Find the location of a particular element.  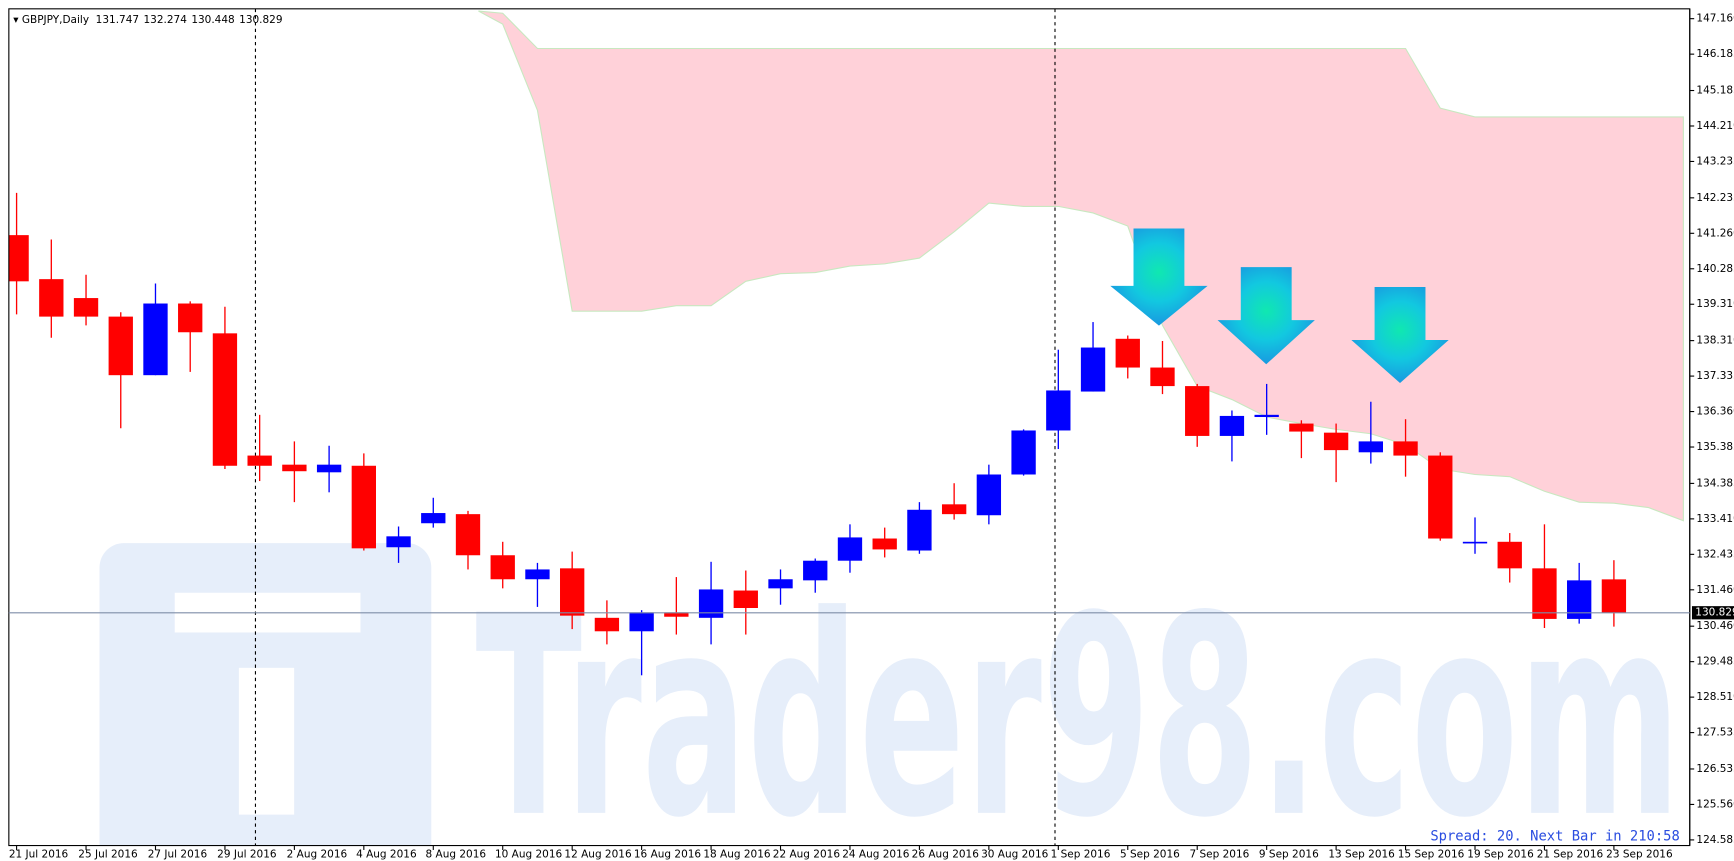

x-tick-label: 22 Aug 2016 is located at coordinates (807, 854).